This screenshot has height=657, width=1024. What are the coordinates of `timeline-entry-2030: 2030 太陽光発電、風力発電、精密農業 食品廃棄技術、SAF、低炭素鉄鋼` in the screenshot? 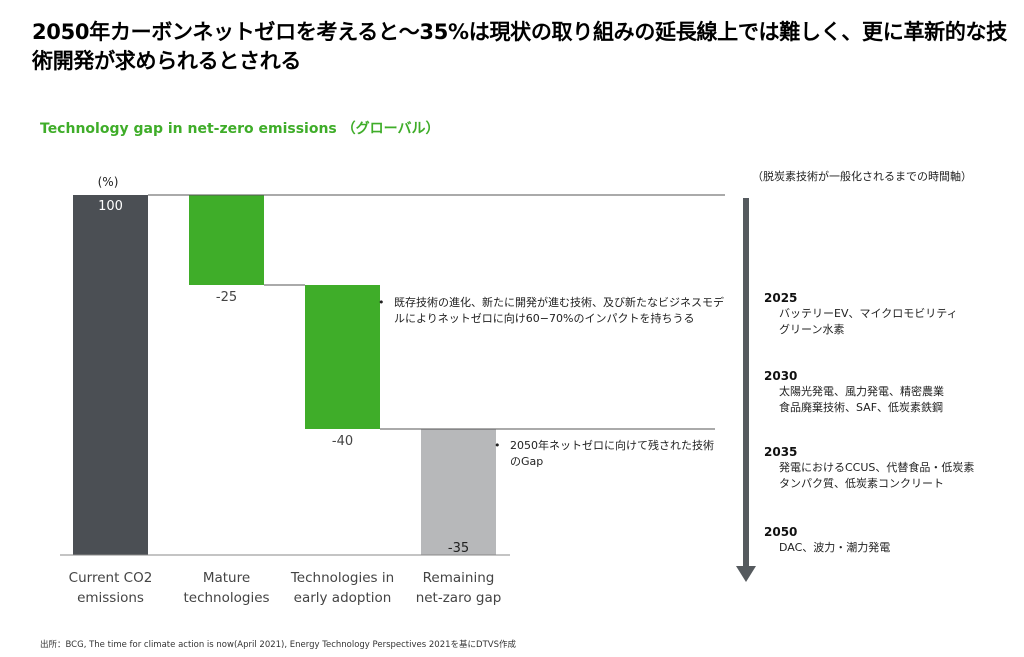 It's located at (854, 392).